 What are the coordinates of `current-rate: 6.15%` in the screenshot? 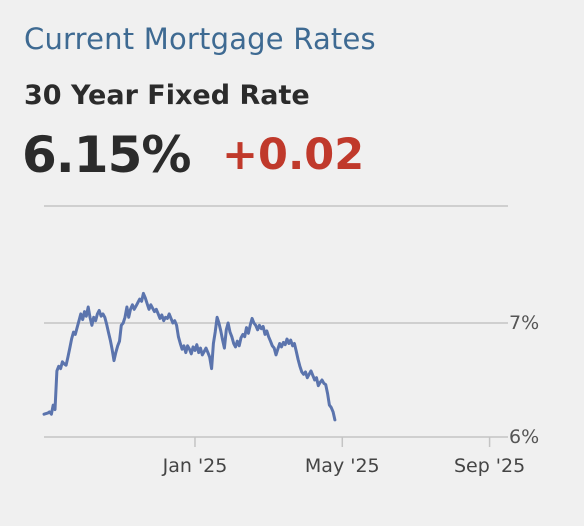 It's located at (106, 155).